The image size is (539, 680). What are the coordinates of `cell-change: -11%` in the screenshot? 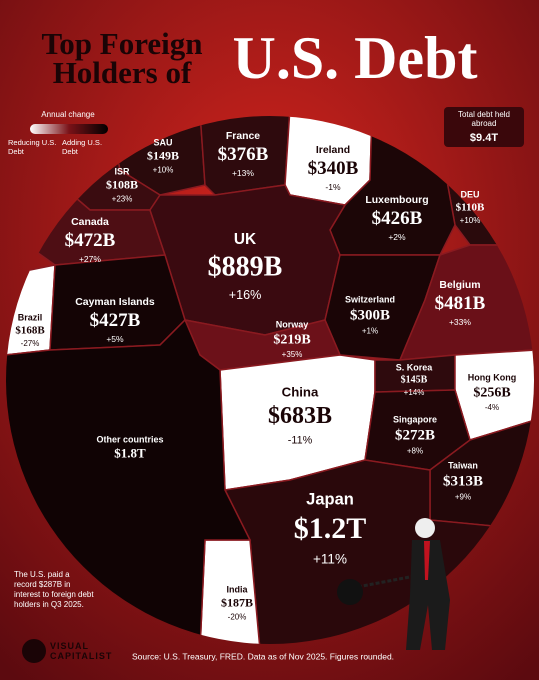 It's located at (300, 441).